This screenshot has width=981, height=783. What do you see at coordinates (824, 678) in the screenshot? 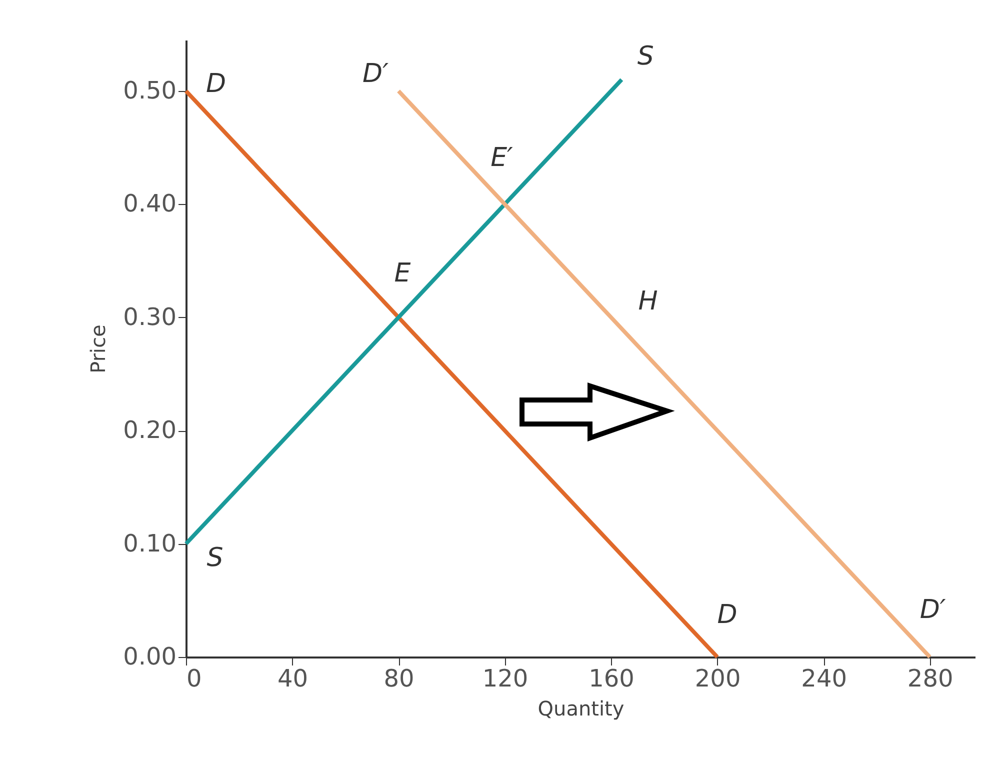
I see `x-tick-label: 240` at bounding box center [824, 678].